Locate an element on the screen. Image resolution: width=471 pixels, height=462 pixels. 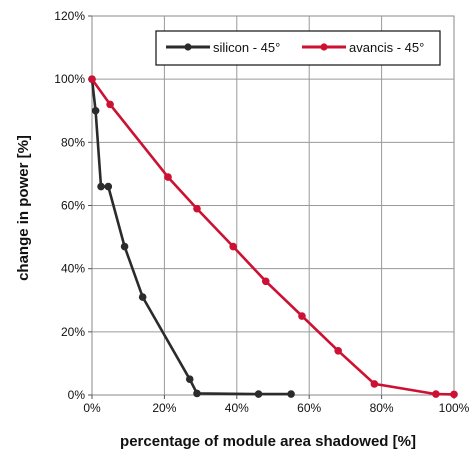
legend-label-avancis: avancis - 45° is located at coordinates (386, 47).